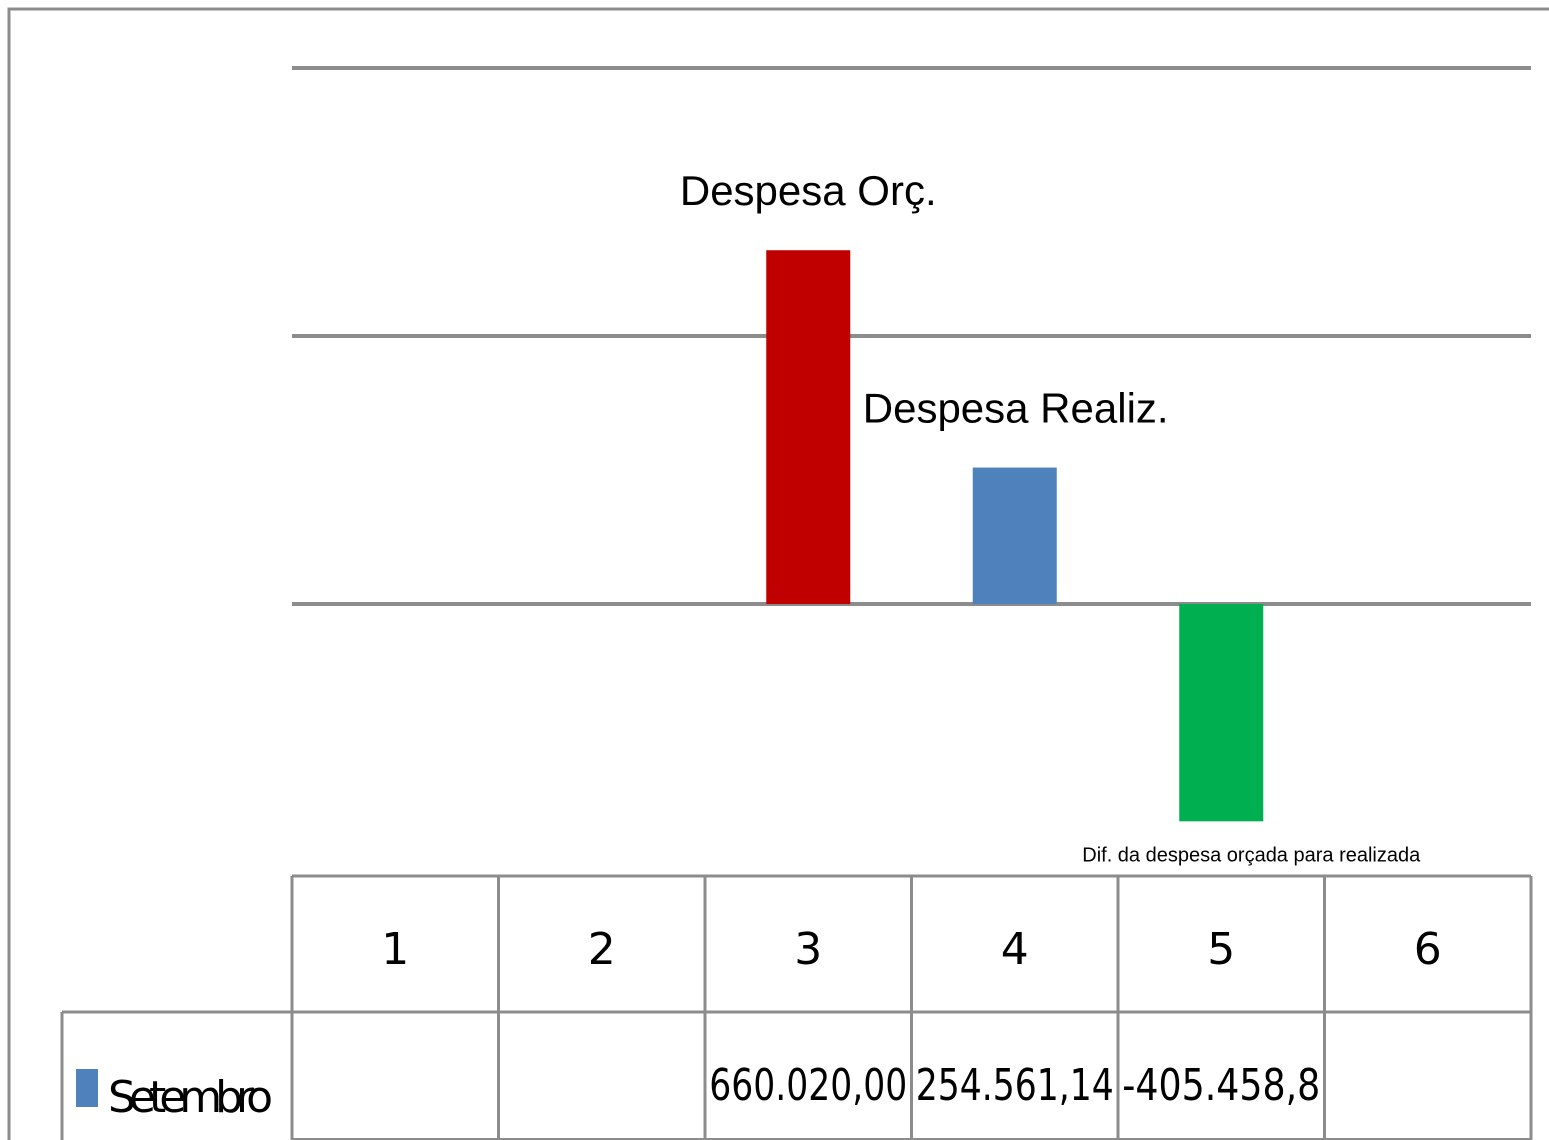  I want to click on table-value-3: 660.020,00, so click(808, 1085).